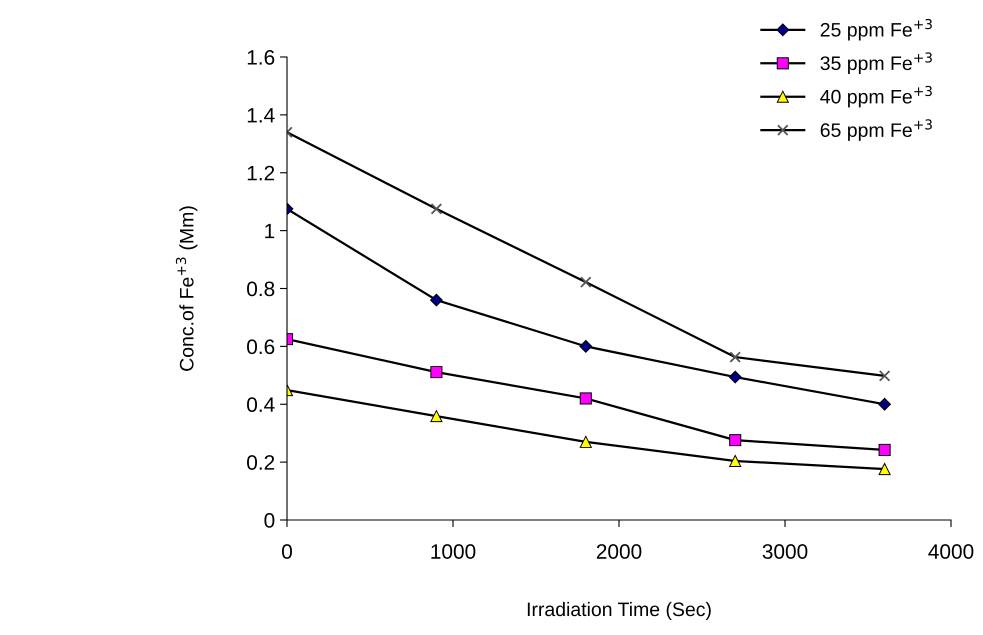  Describe the element at coordinates (261, 115) in the screenshot. I see `y-tick-label: 1.4` at that location.